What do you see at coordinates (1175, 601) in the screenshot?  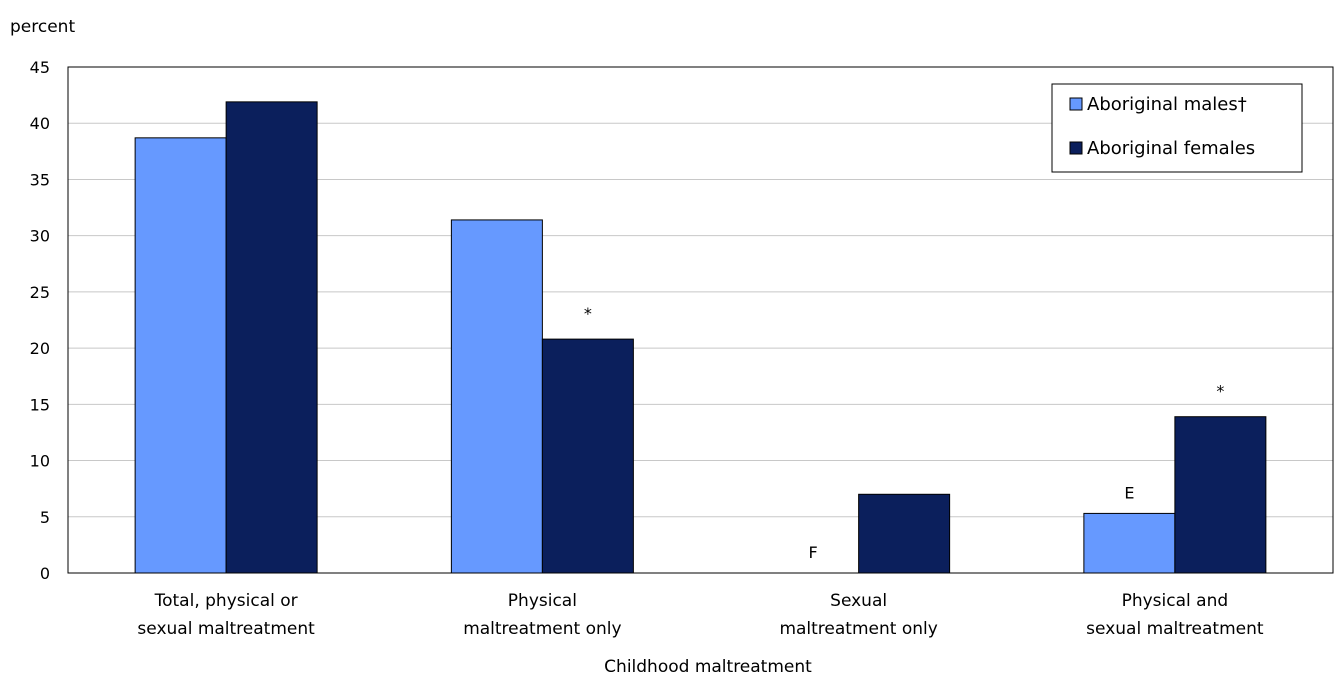 I see `category-label: Physical and` at bounding box center [1175, 601].